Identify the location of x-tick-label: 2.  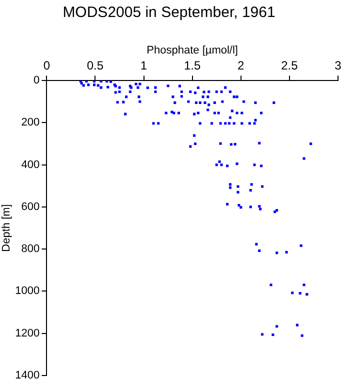
(241, 65).